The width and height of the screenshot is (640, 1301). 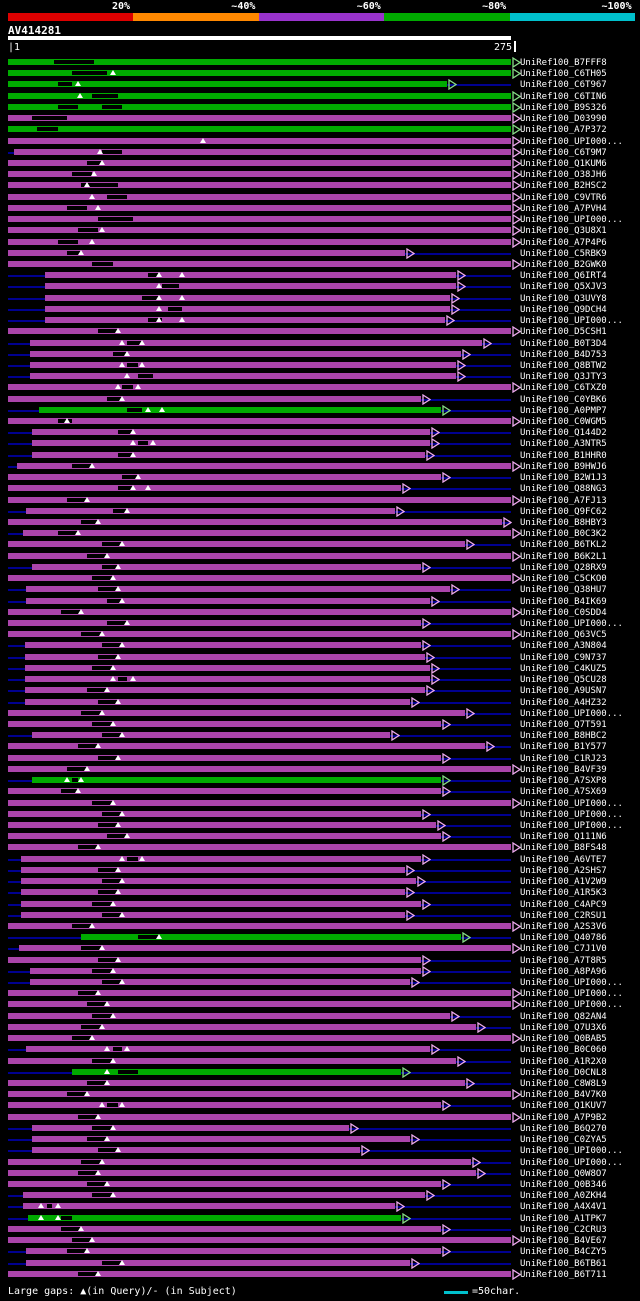 What do you see at coordinates (563, 904) in the screenshot?
I see `hit-label: UniRef100_C4APC9` at bounding box center [563, 904].